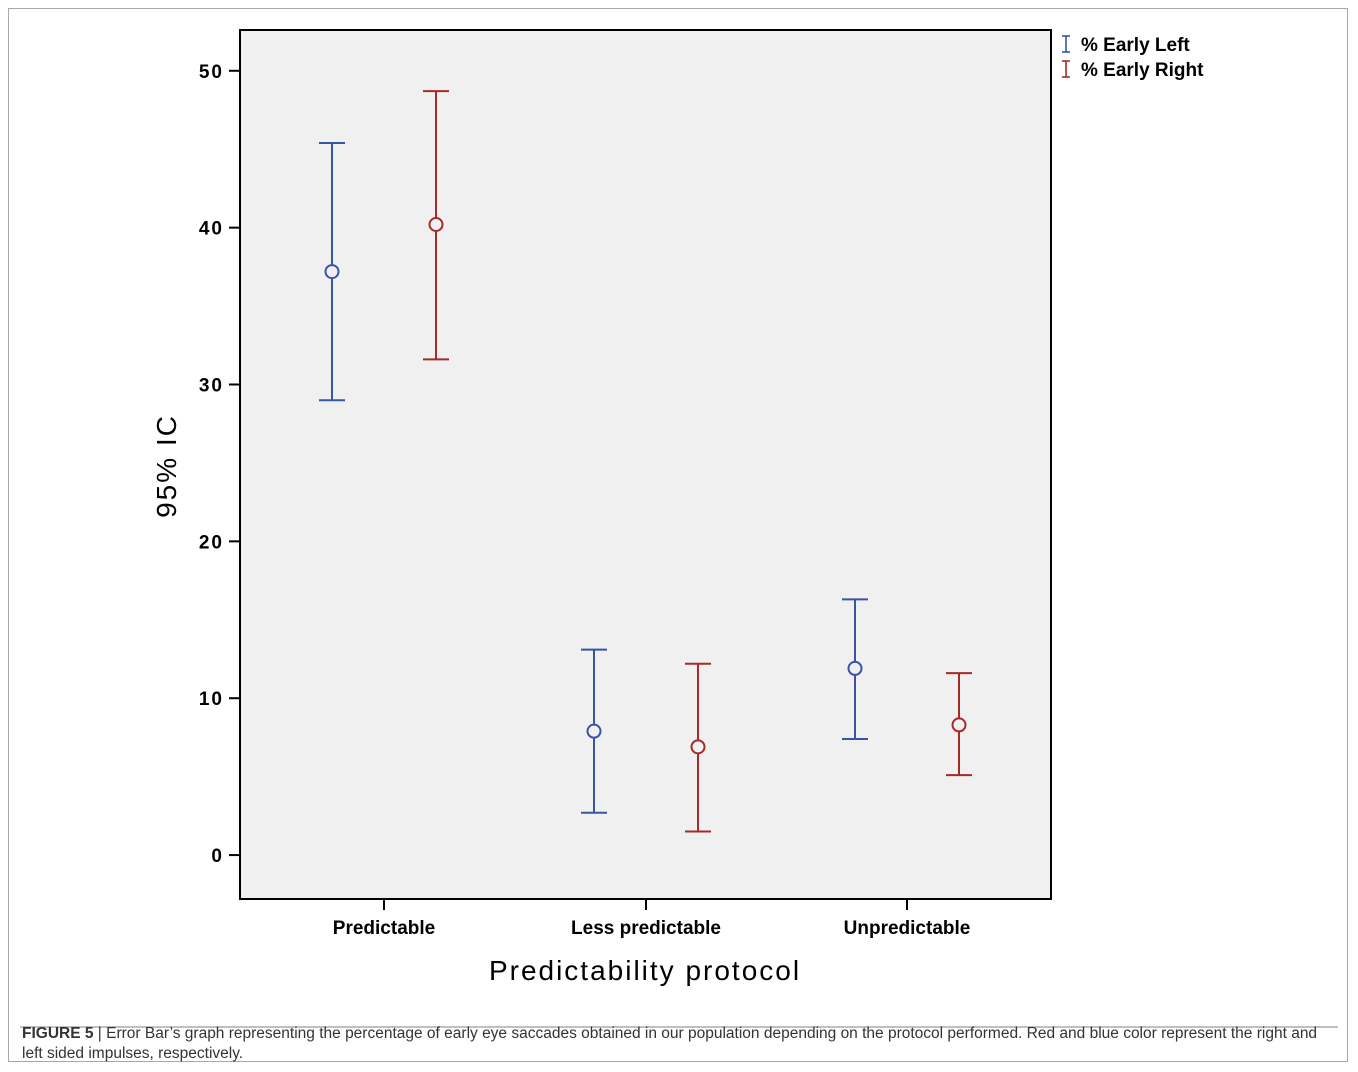  I want to click on legend: % Early Left % Early Right, so click(1133, 58).